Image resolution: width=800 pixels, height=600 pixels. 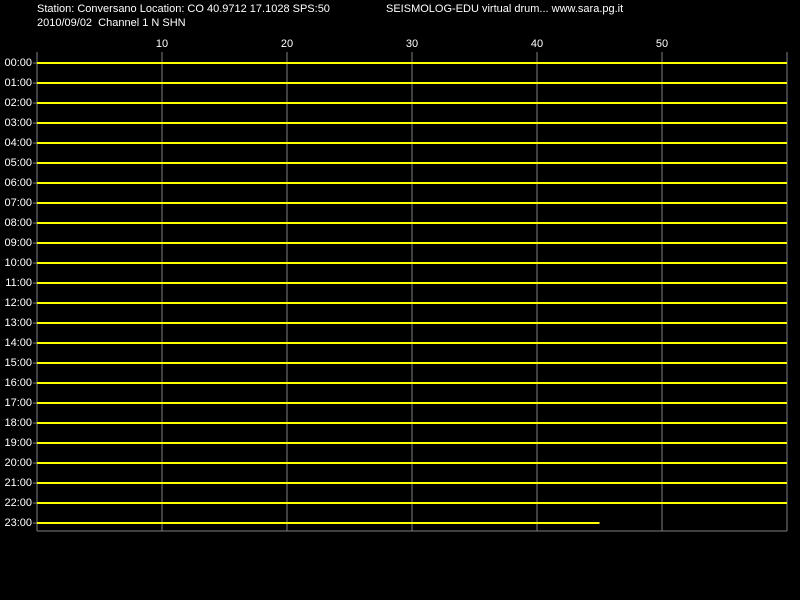 I want to click on row-label: 11:00, so click(x=18, y=283).